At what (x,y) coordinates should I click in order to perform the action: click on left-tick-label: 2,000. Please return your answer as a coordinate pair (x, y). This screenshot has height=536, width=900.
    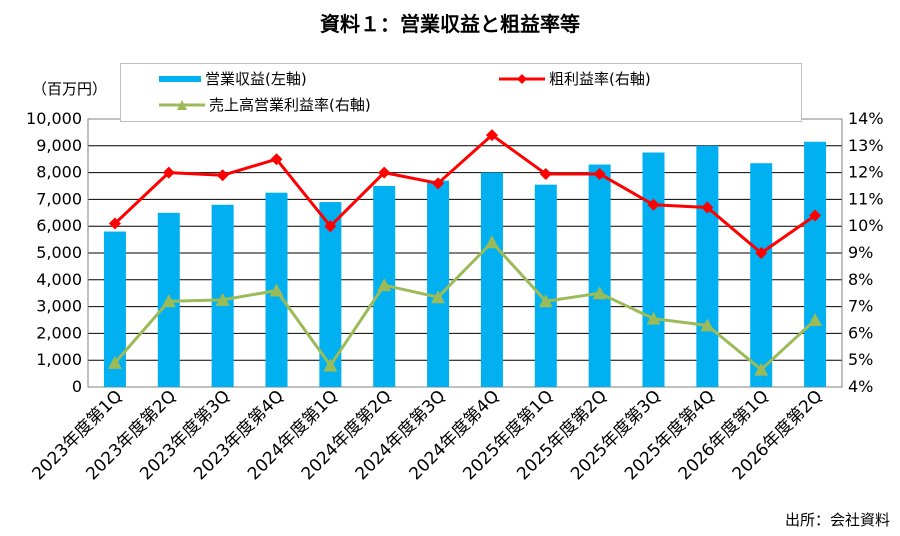
    Looking at the image, I should click on (59, 332).